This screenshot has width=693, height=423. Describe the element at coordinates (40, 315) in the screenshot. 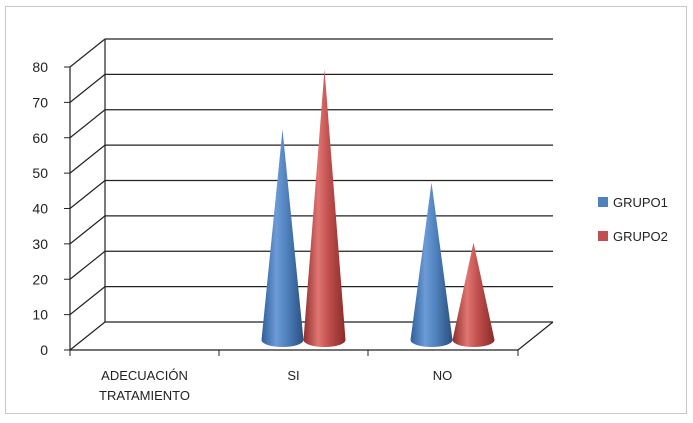

I see `y-tick-label: 10` at that location.